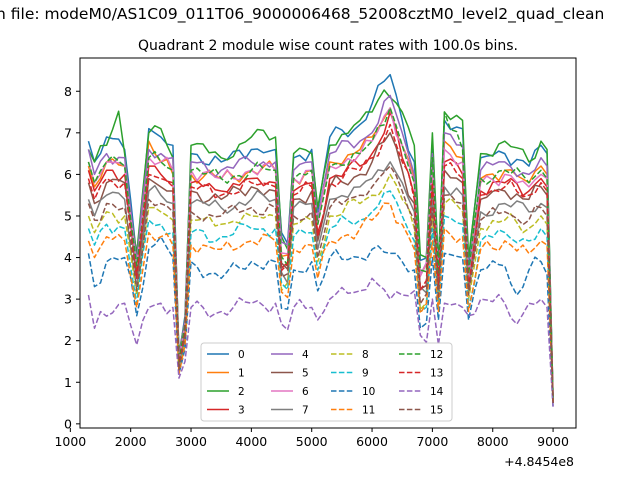 This screenshot has height=480, width=640. Describe the element at coordinates (436, 355) in the screenshot. I see `legend-label: 12` at that location.